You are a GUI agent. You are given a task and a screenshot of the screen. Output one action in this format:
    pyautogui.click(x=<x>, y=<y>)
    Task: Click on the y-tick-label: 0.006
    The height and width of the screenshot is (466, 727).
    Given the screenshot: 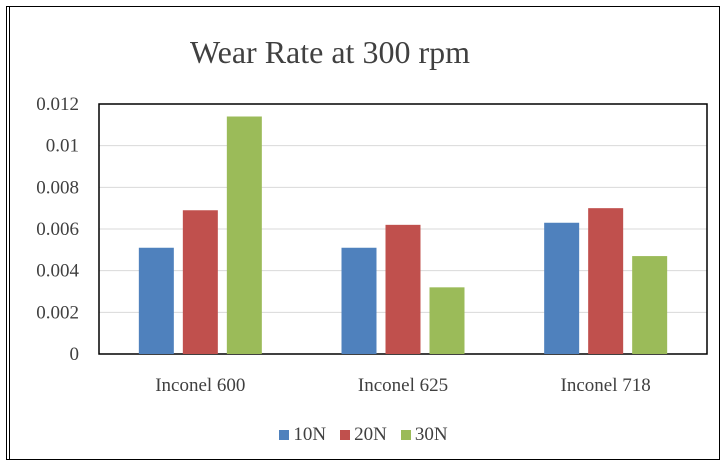 What is the action you would take?
    pyautogui.click(x=57, y=229)
    